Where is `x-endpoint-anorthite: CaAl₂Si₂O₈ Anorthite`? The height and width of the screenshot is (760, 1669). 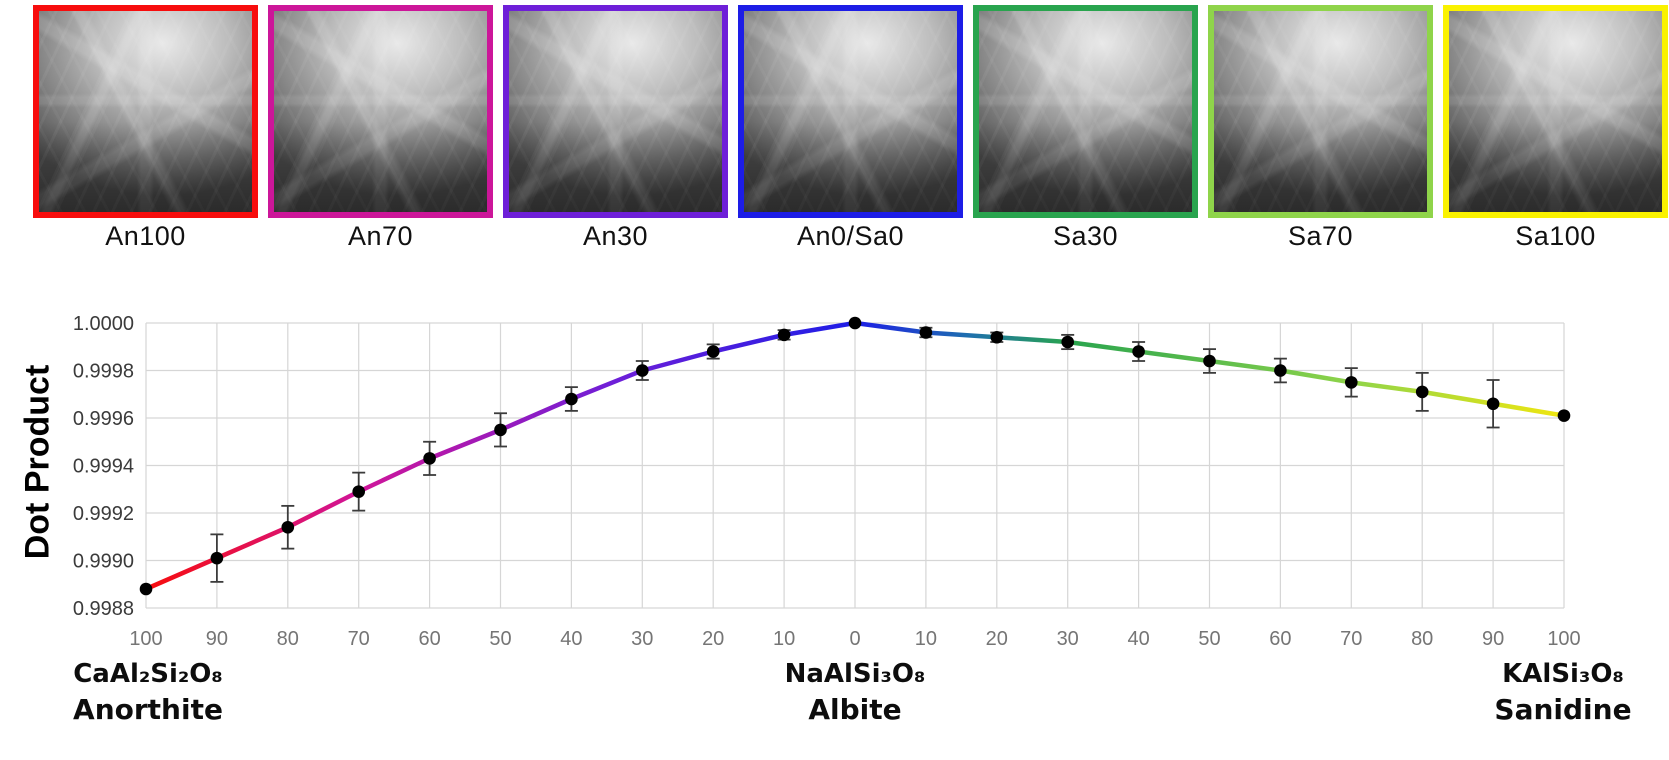 x-endpoint-anorthite: CaAl₂Si₂O₈ Anorthite is located at coordinates (148, 693).